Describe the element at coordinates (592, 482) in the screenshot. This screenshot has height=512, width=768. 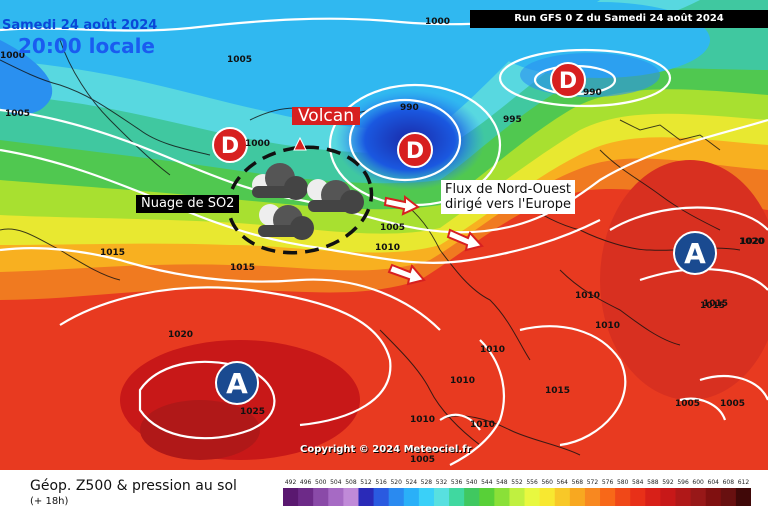
I see `colorbar-tick: 572` at that location.